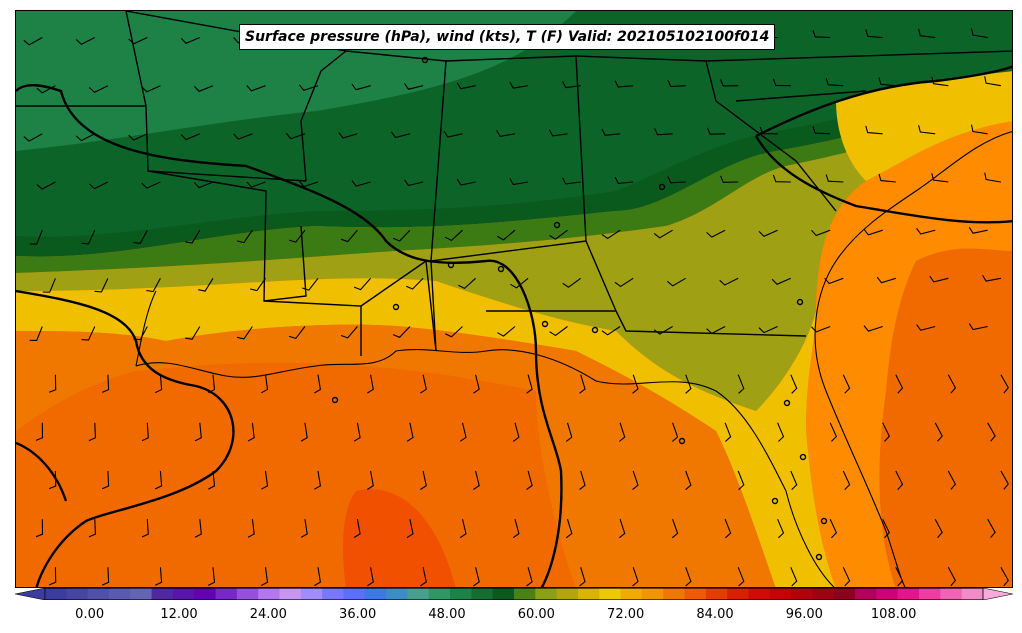 The image size is (1022, 633). I want to click on colorbar-tick-label: 96.00, so click(804, 614).